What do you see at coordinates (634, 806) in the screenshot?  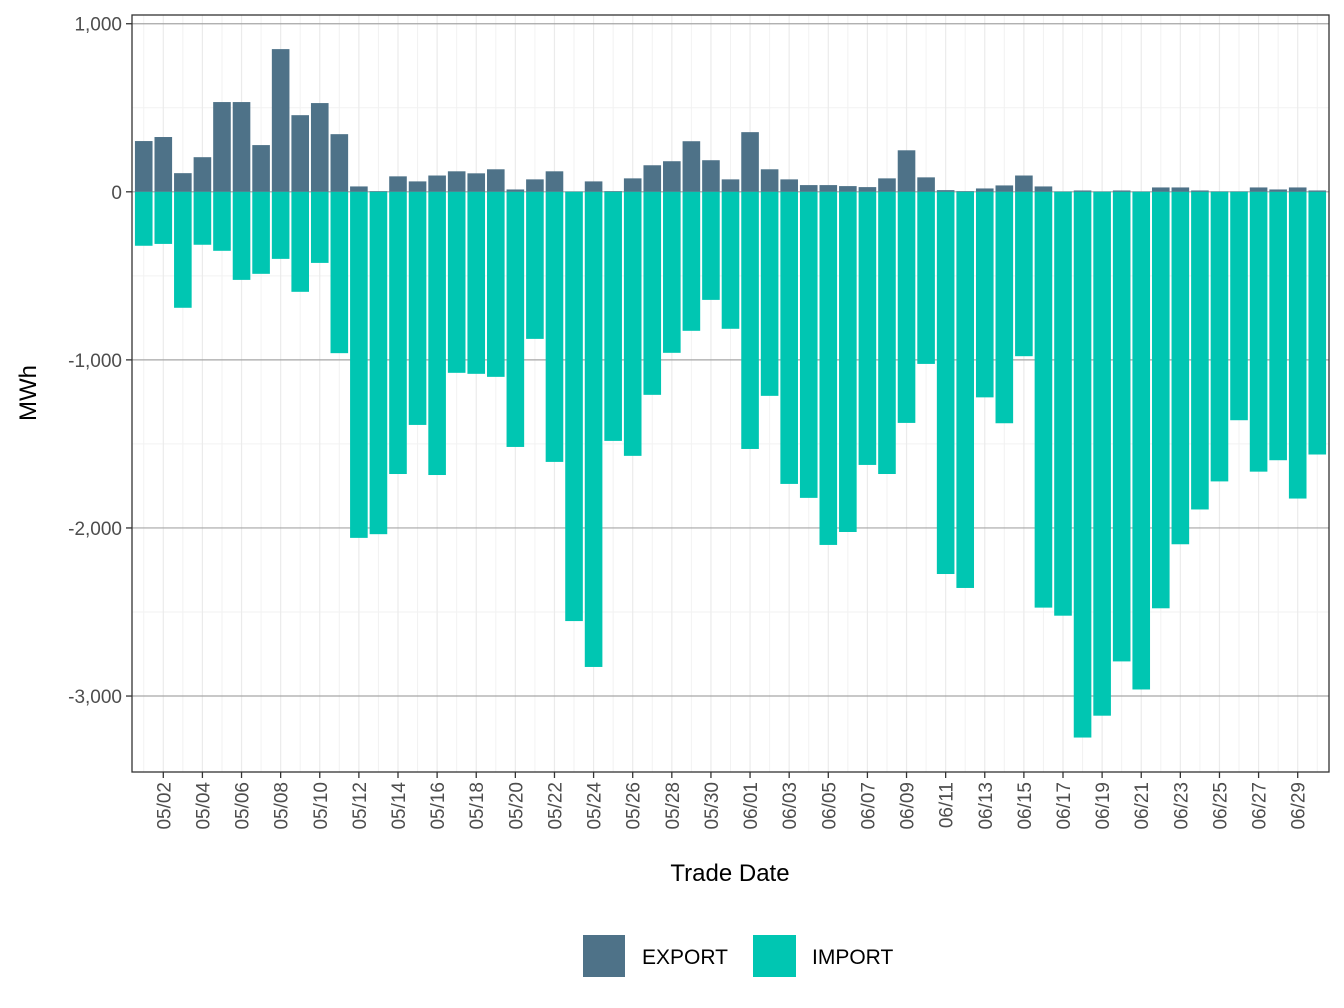 I see `x-tick-label: 05/26` at bounding box center [634, 806].